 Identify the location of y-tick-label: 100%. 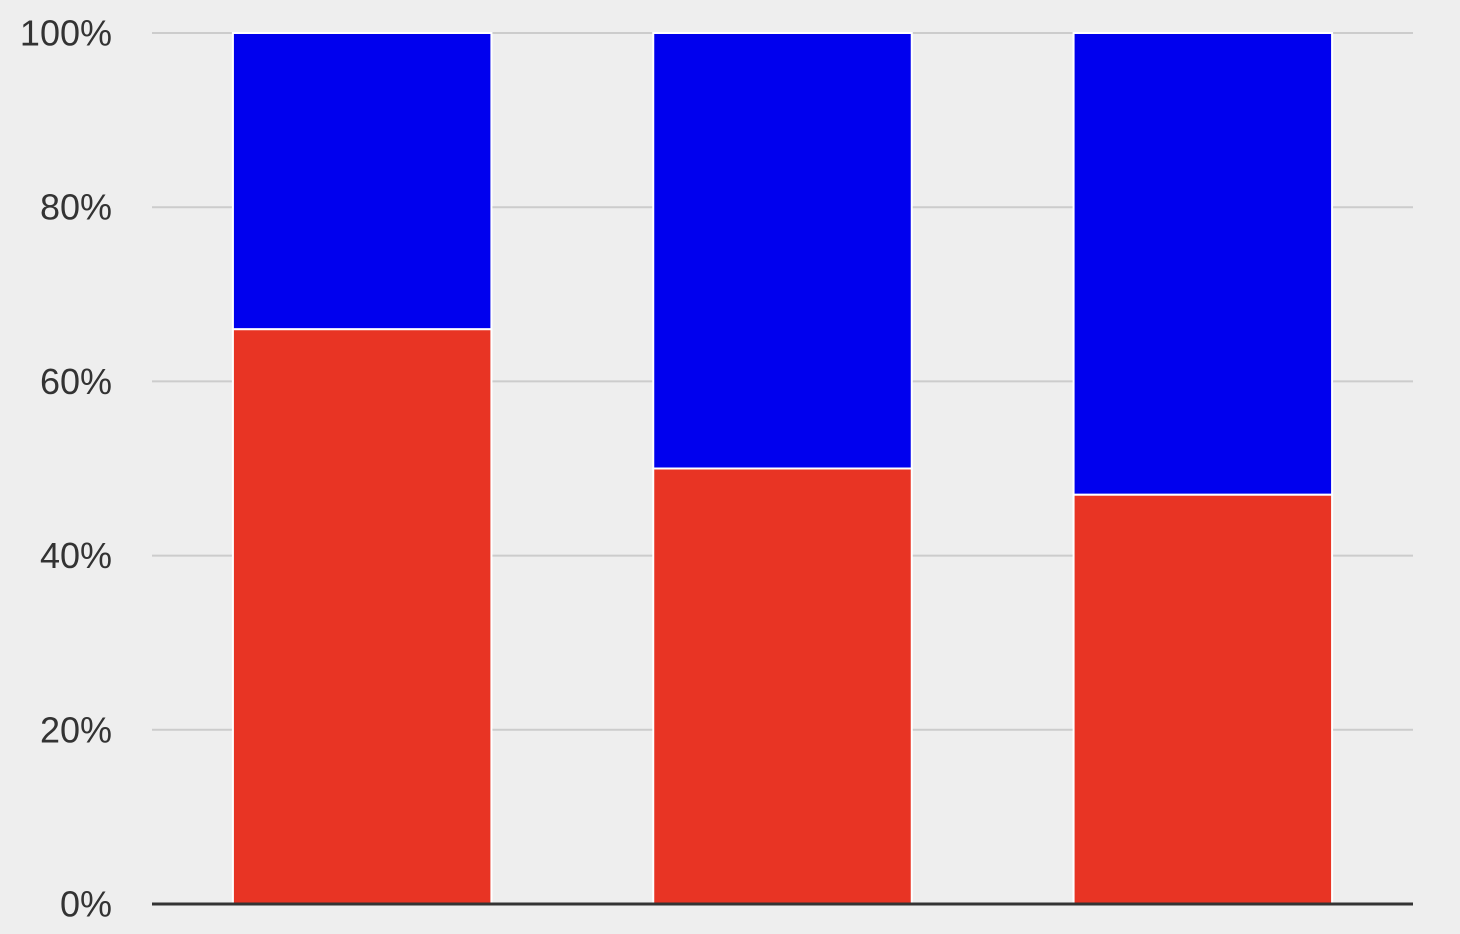
(66, 33).